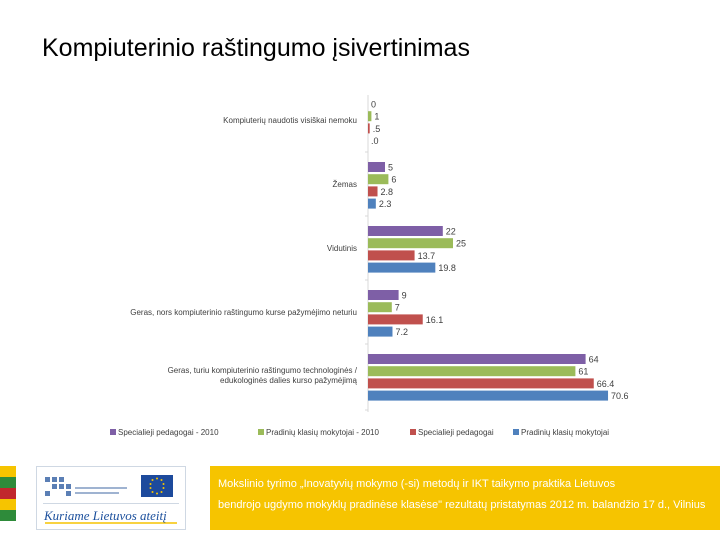 The height and width of the screenshot is (540, 720). I want to click on bar-value-label: 66.4, so click(606, 384).